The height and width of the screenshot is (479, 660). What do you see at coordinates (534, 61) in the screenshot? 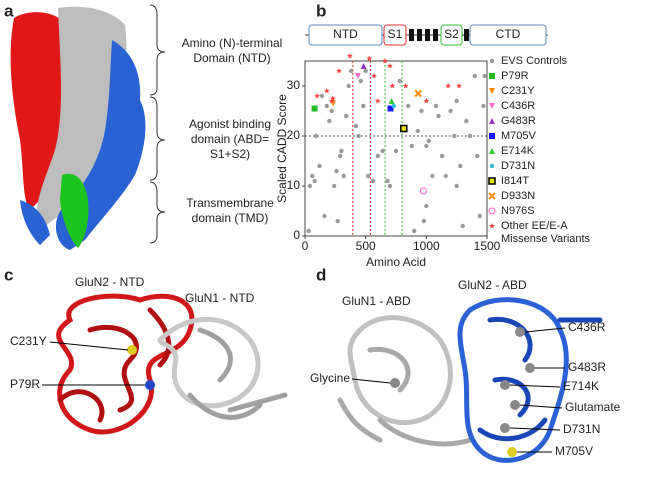
I see `legend-label: EVS Controls` at bounding box center [534, 61].